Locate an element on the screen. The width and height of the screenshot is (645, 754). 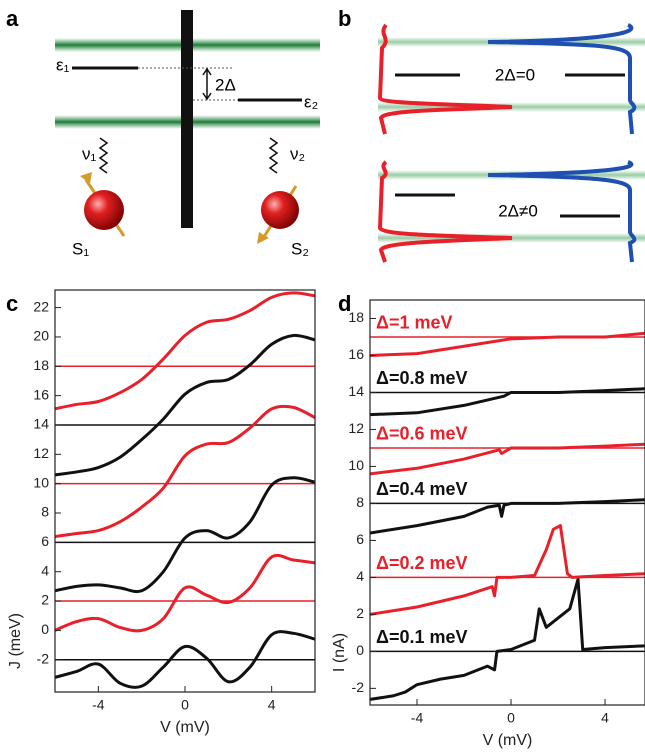
y-axis-label: J (meV) is located at coordinates (15, 641).